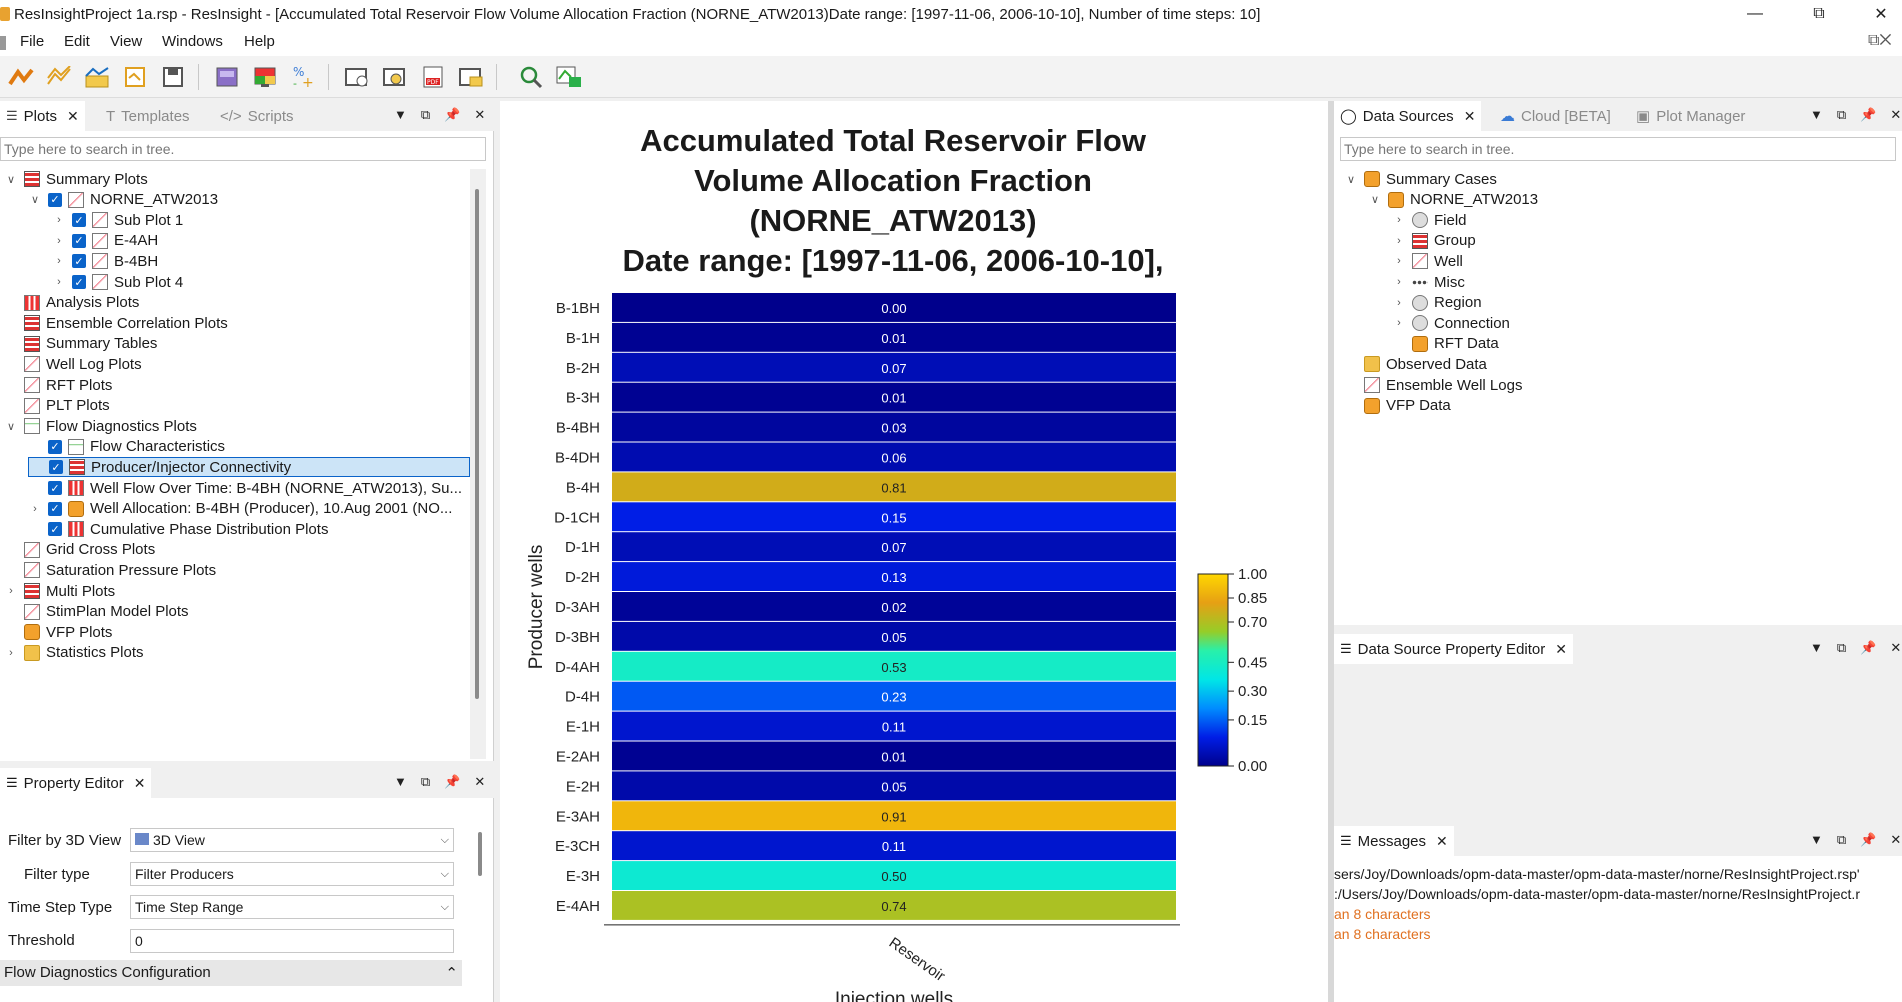 The width and height of the screenshot is (1902, 1002). Describe the element at coordinates (1819, 13) in the screenshot. I see `restore-button: ⧉` at that location.